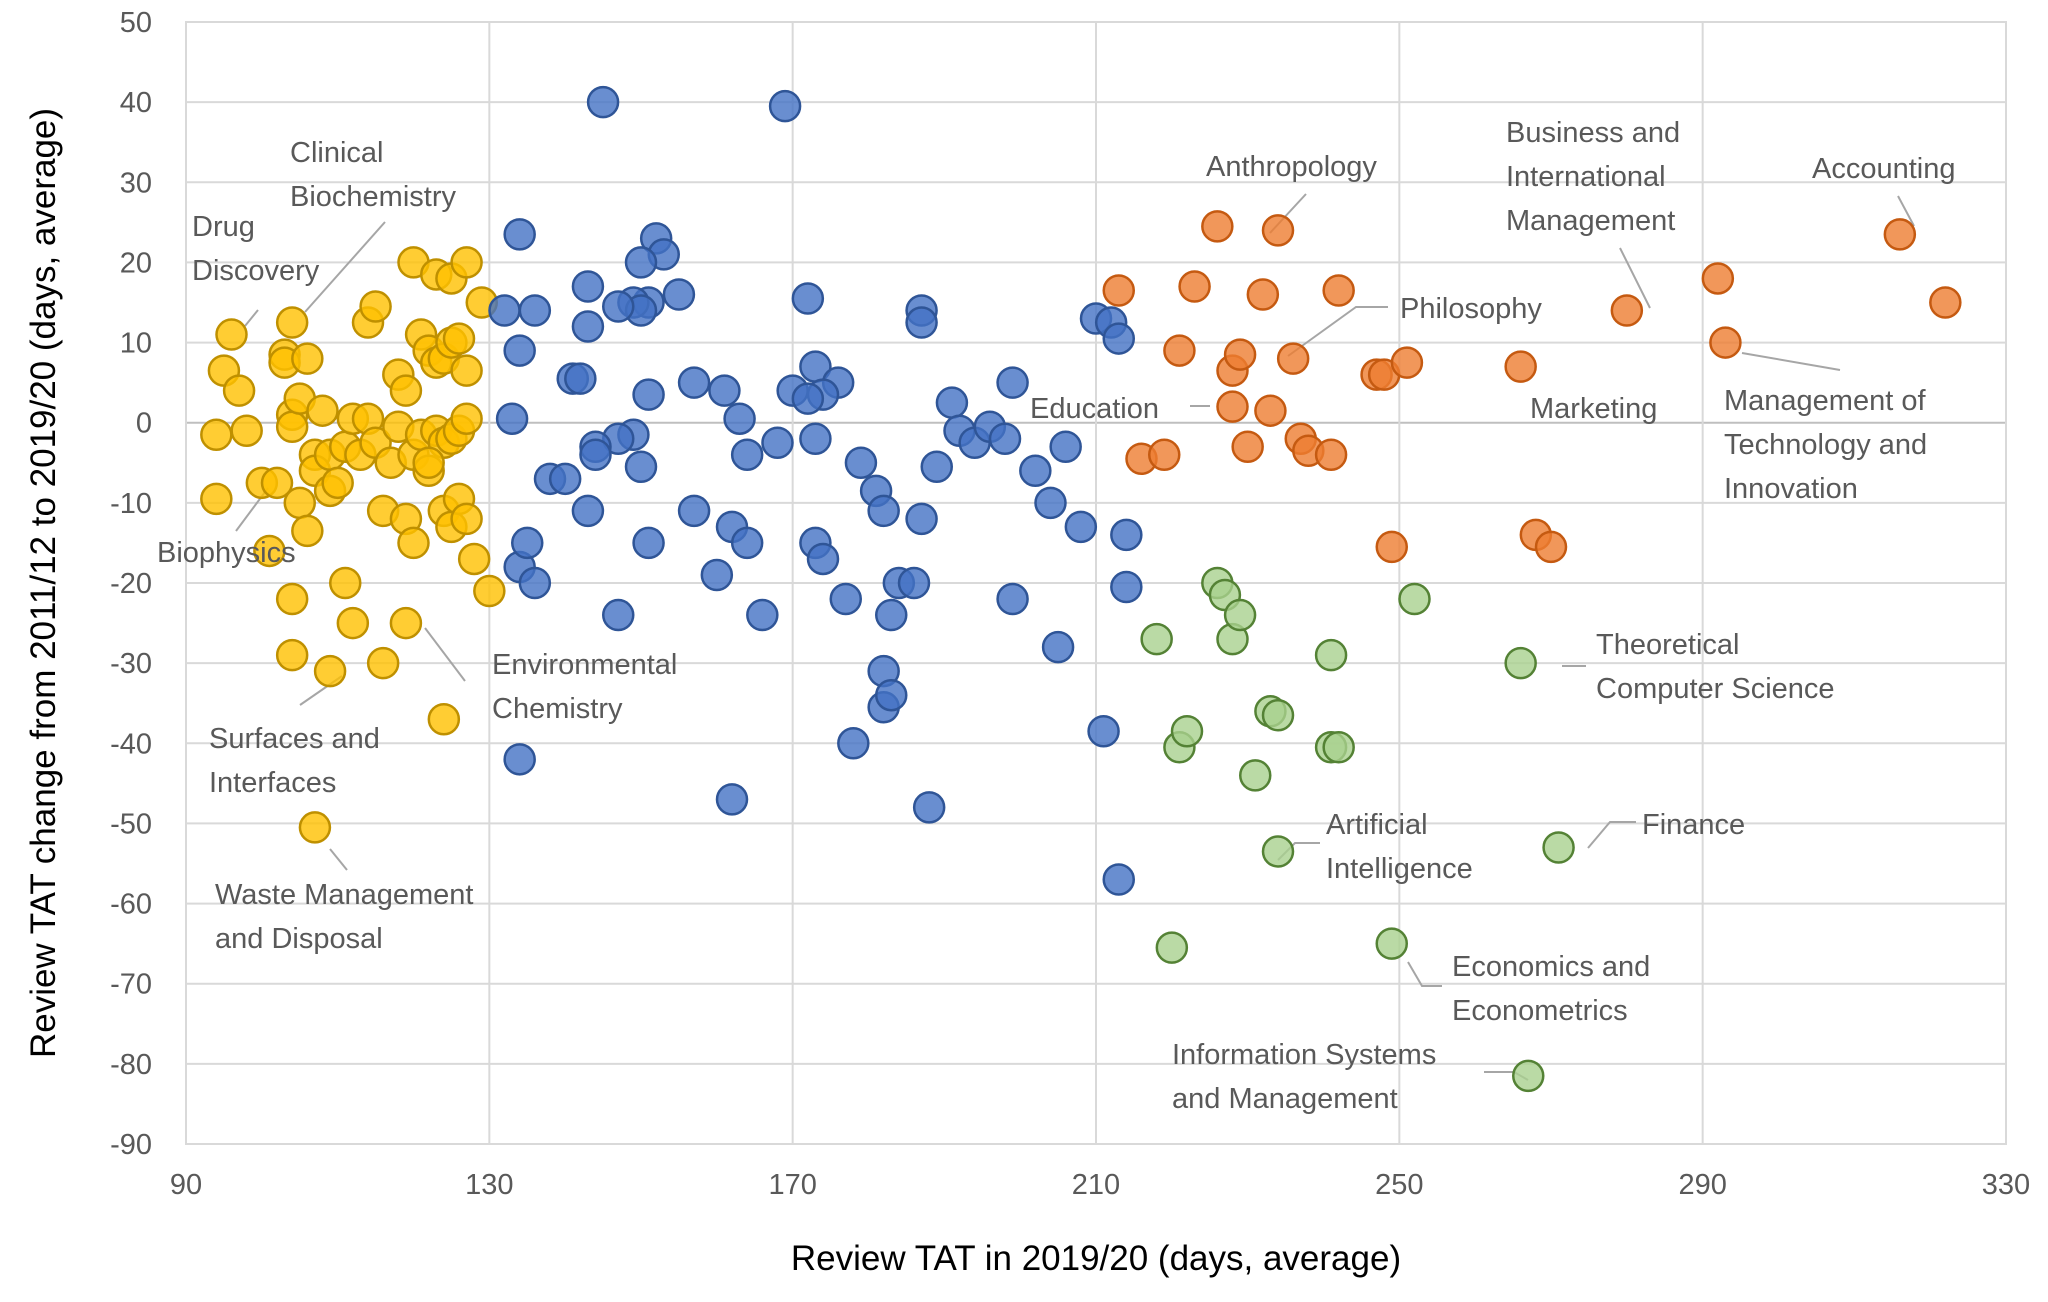  I want to click on annotation-label: Theoretical, so click(1667, 645).